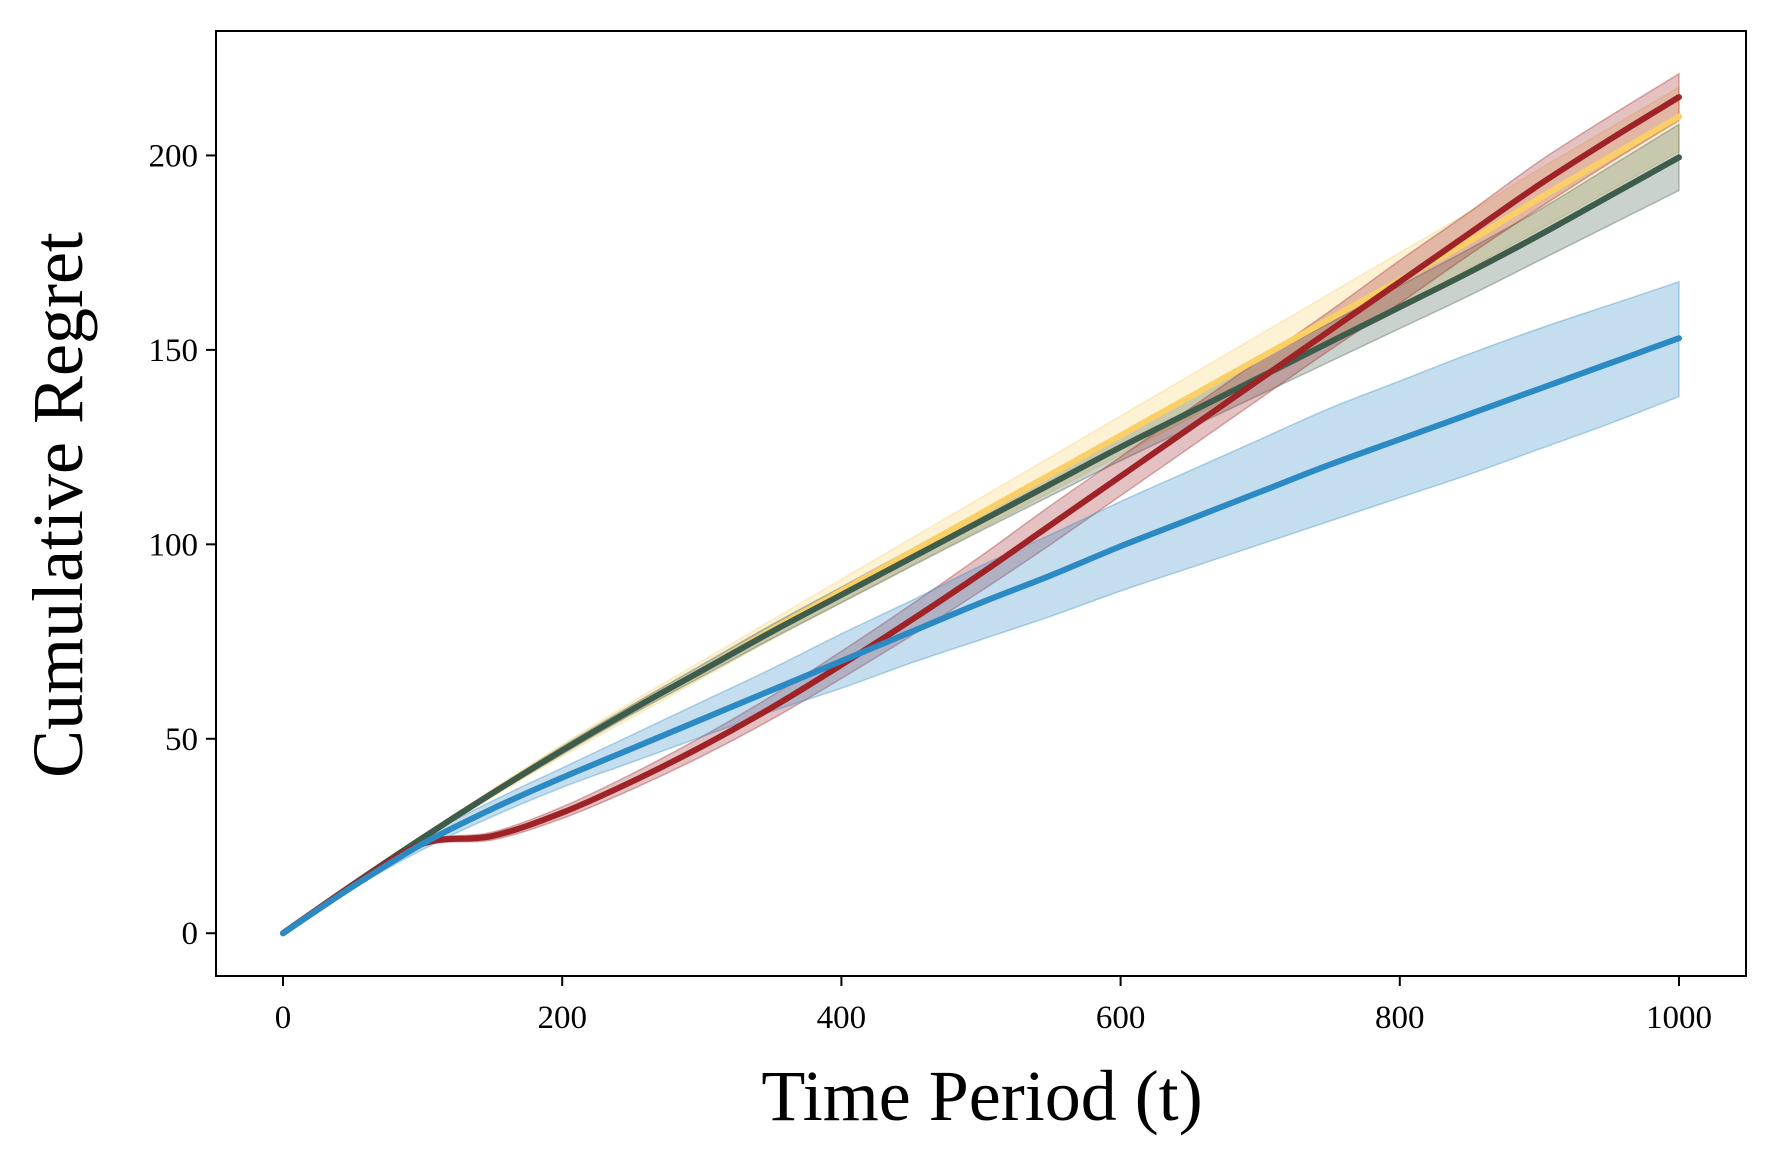  Describe the element at coordinates (562, 1018) in the screenshot. I see `x-tick-label: 200` at that location.